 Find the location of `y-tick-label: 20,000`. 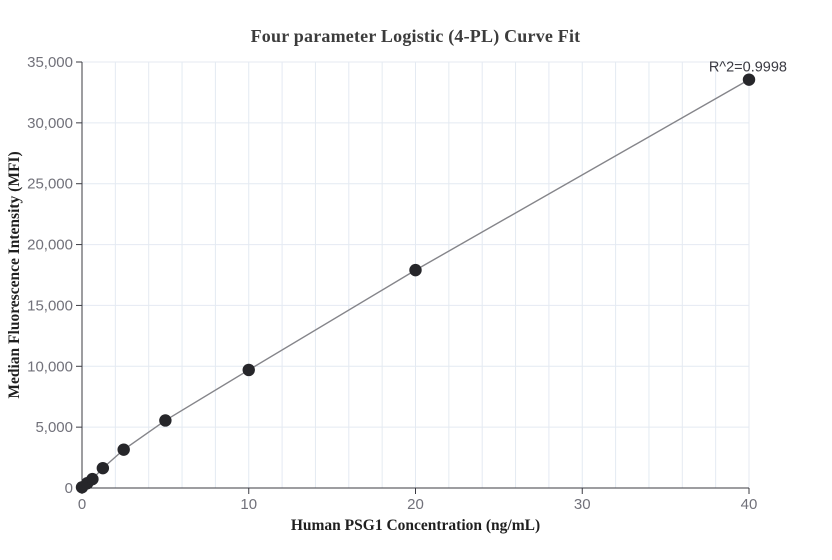

y-tick-label: 20,000 is located at coordinates (50, 245).